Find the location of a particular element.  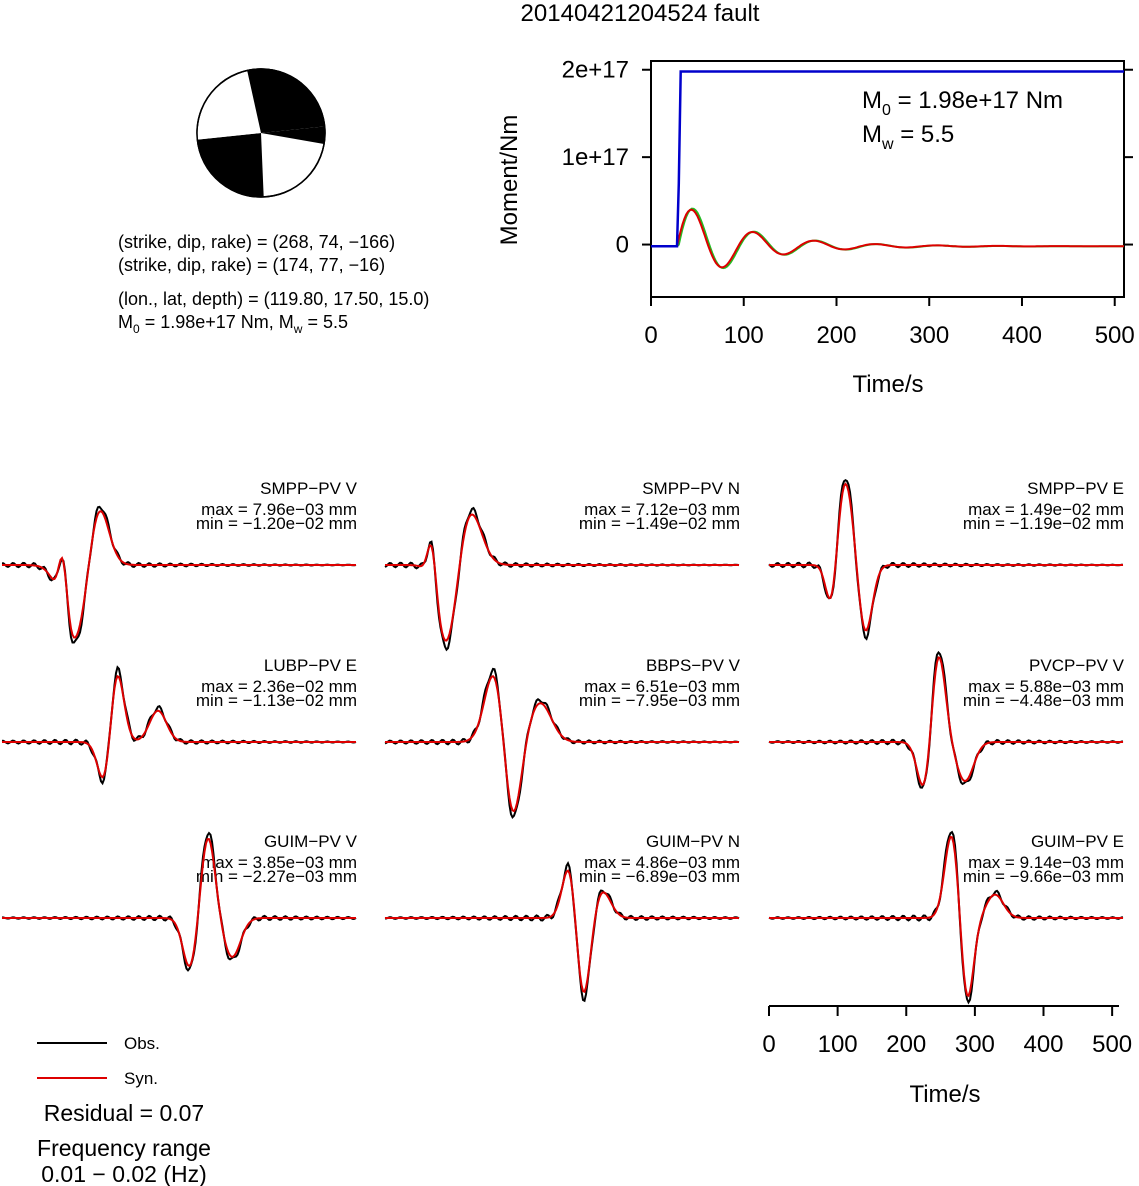

station-label: SMPP−PV V is located at coordinates (309, 488).